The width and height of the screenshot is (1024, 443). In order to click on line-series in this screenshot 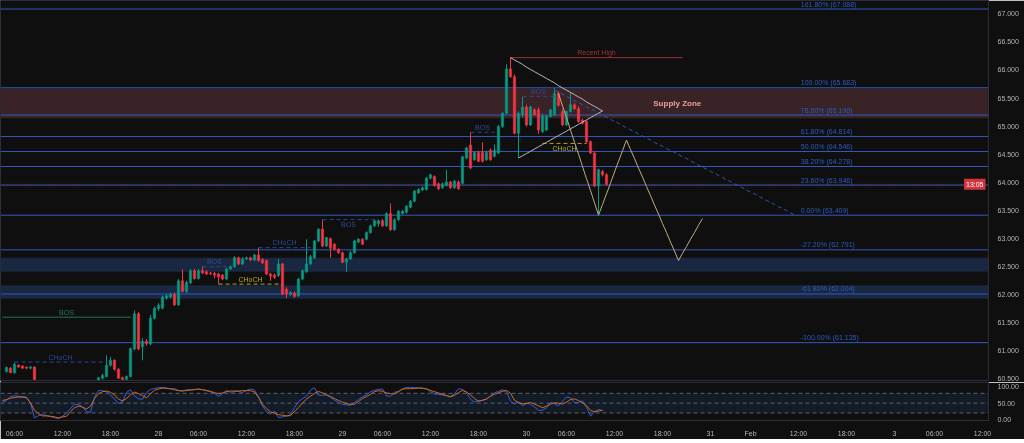, I will do `click(674, 152)`.